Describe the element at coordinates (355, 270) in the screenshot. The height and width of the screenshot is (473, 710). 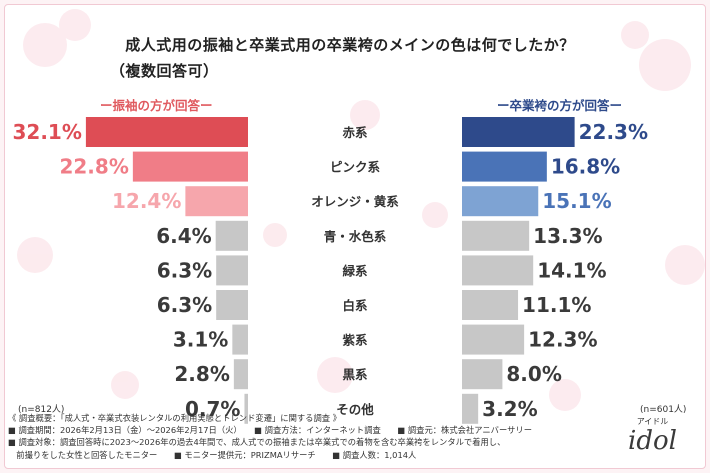
I see `category-label-4: 緑系` at that location.